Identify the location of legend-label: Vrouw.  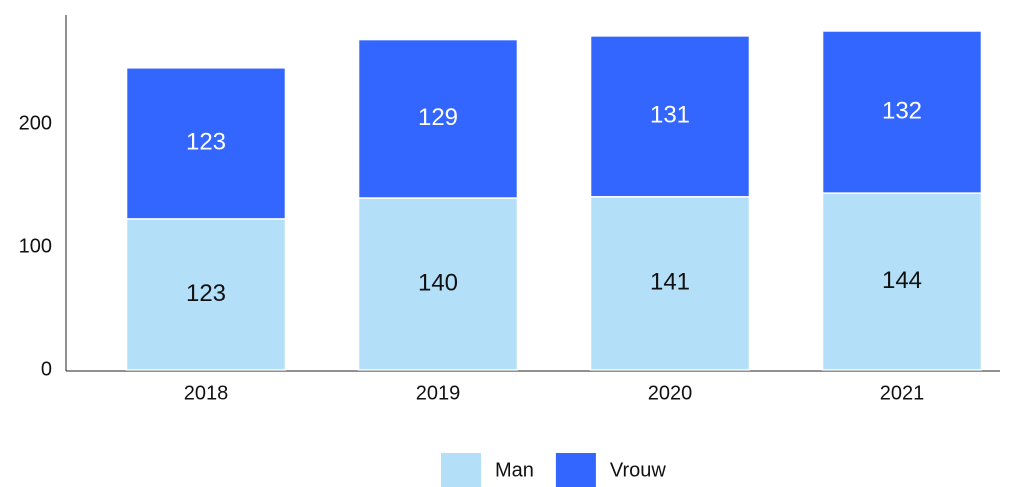
(638, 470).